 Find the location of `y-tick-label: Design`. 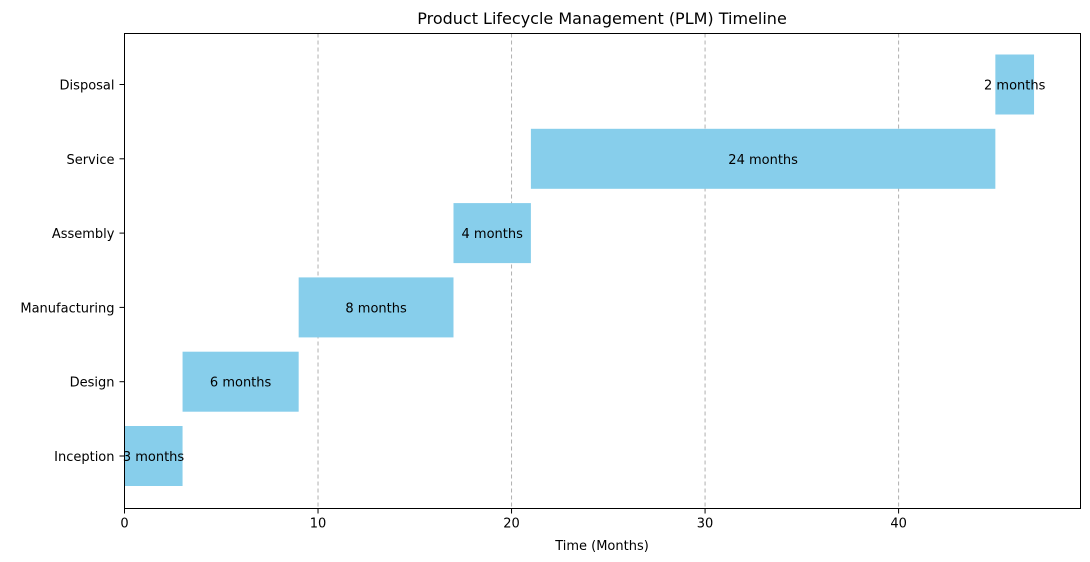

y-tick-label: Design is located at coordinates (92, 383).